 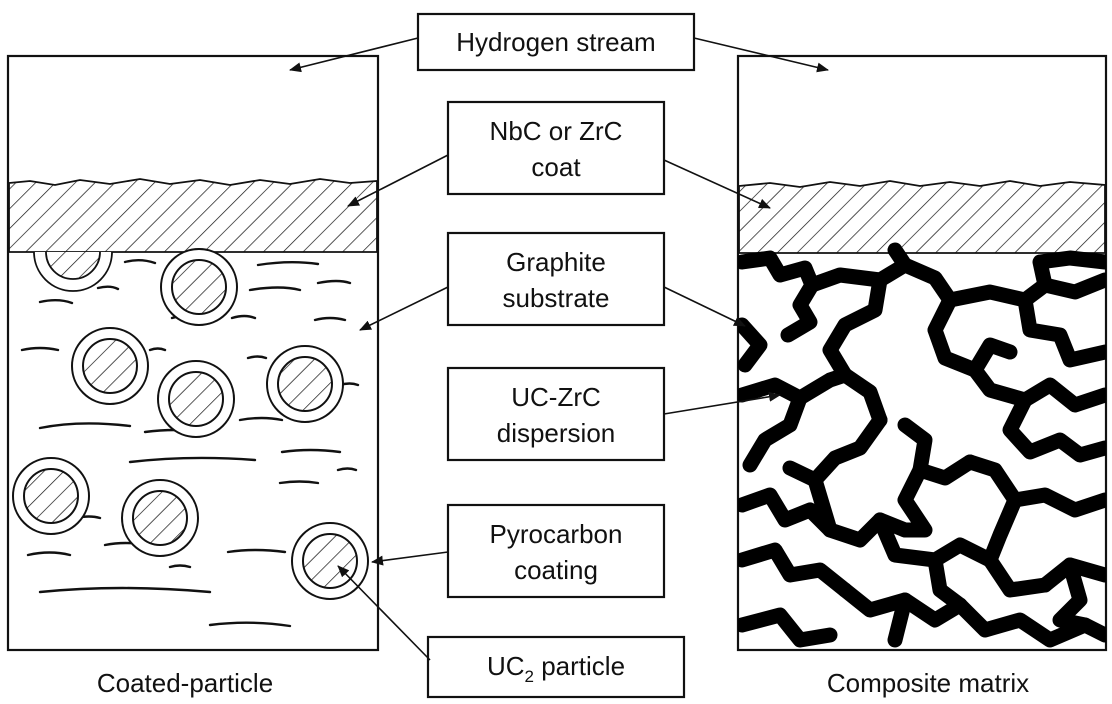 What do you see at coordinates (922, 217) in the screenshot?
I see `right-coat-layer` at bounding box center [922, 217].